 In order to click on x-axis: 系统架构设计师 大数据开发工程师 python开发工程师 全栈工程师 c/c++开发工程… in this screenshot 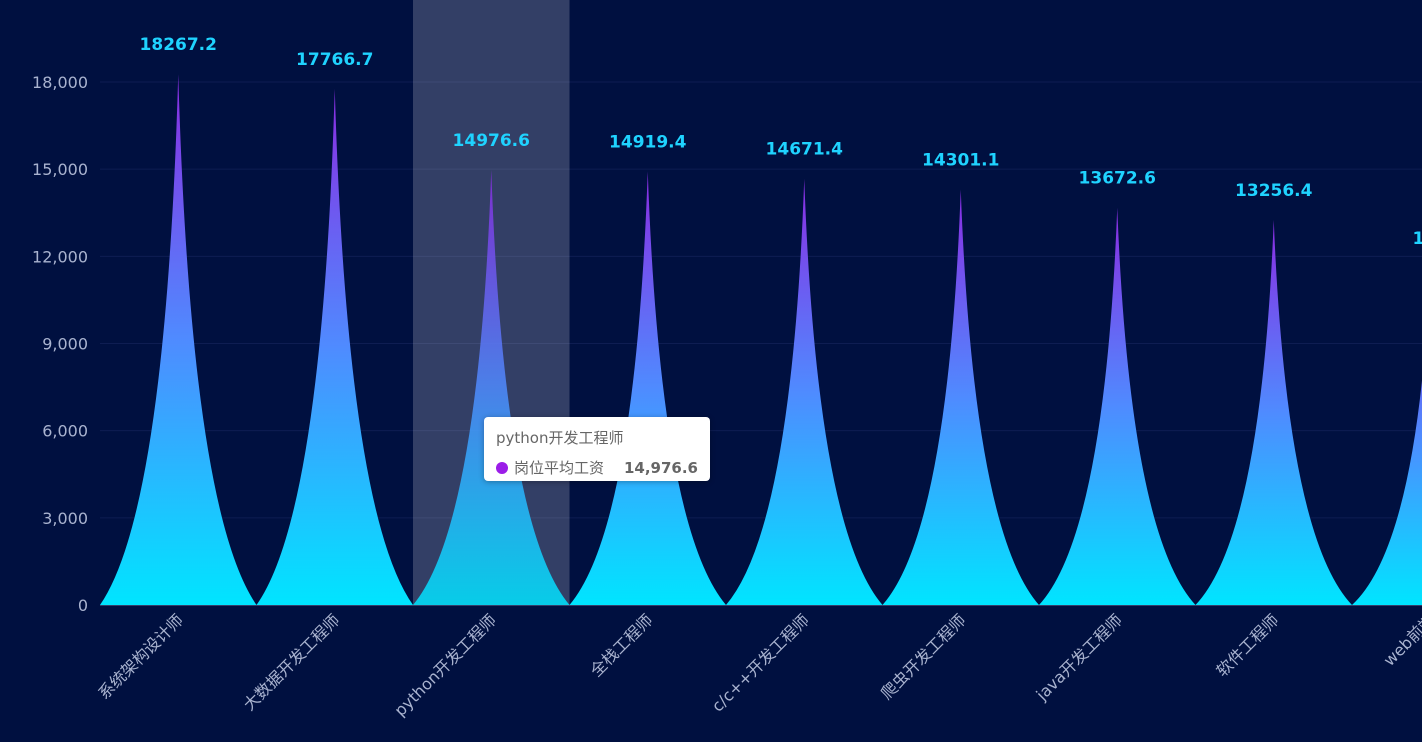, I will do `click(758, 662)`.